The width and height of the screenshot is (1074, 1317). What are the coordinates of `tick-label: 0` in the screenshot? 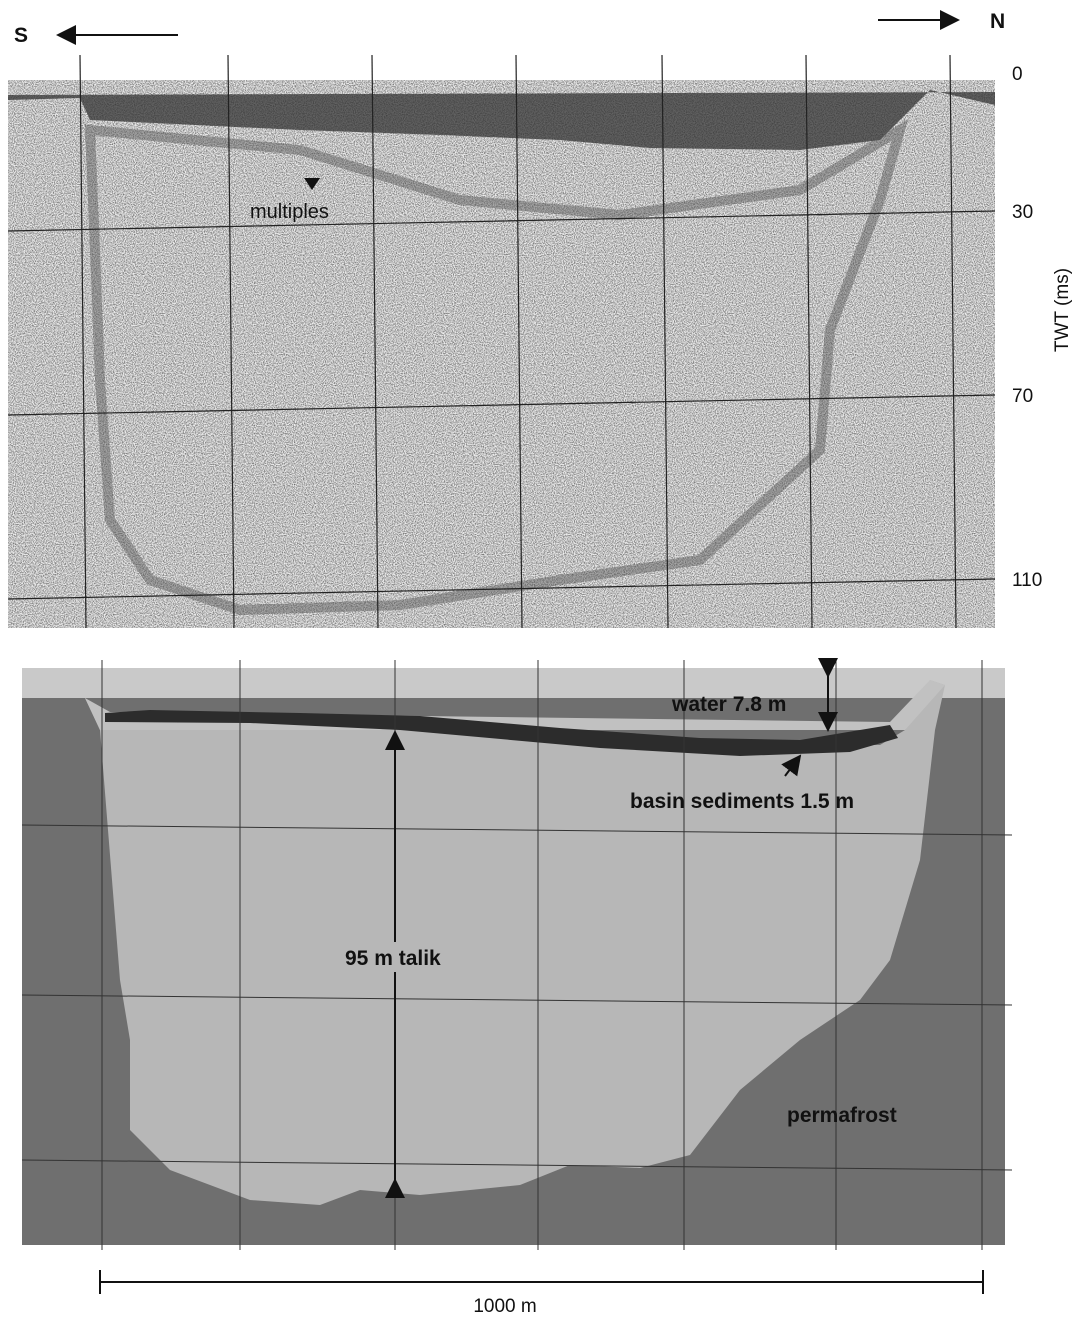 It's located at (1017, 74).